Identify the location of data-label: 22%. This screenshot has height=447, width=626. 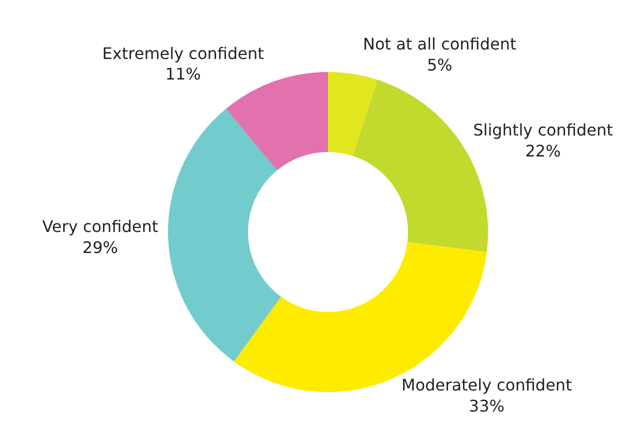
(543, 150).